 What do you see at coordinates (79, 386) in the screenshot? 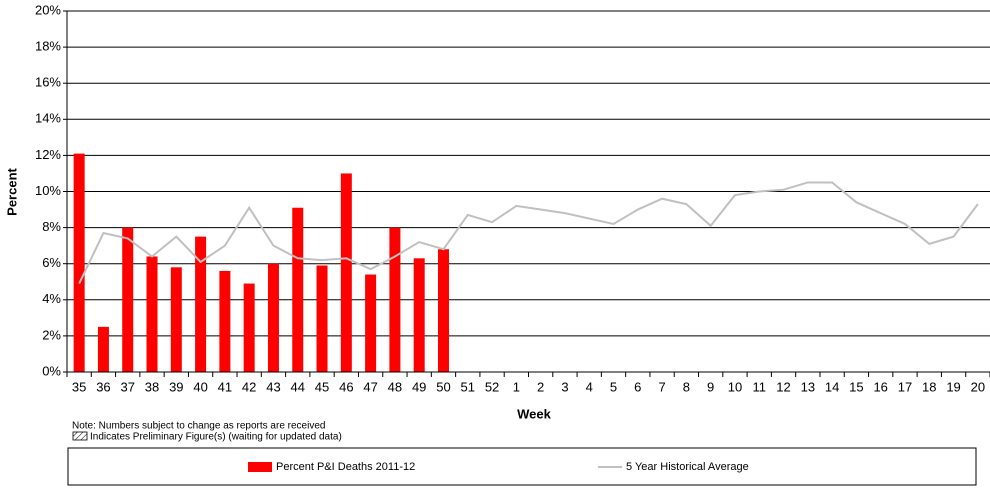
I see `x-tick-label: 35` at bounding box center [79, 386].